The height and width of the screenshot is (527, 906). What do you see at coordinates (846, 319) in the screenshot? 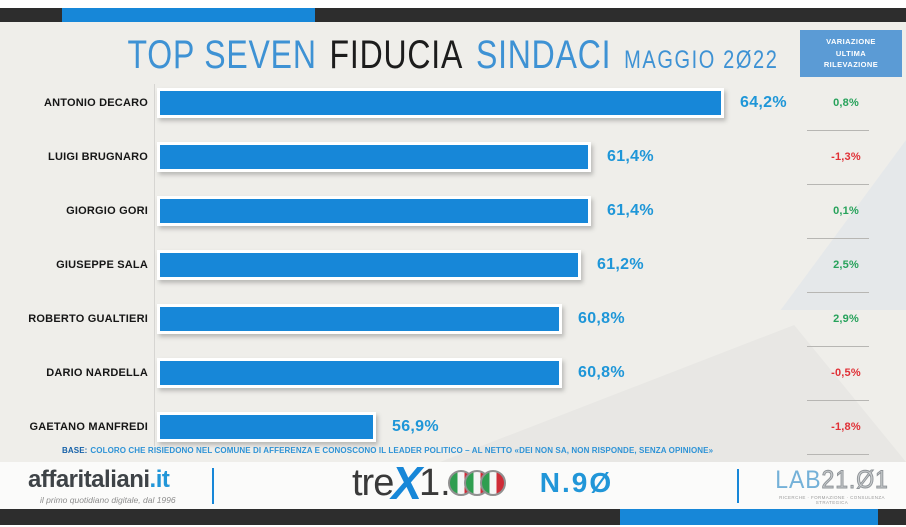
I see `variation-value: 2,9%` at bounding box center [846, 319].